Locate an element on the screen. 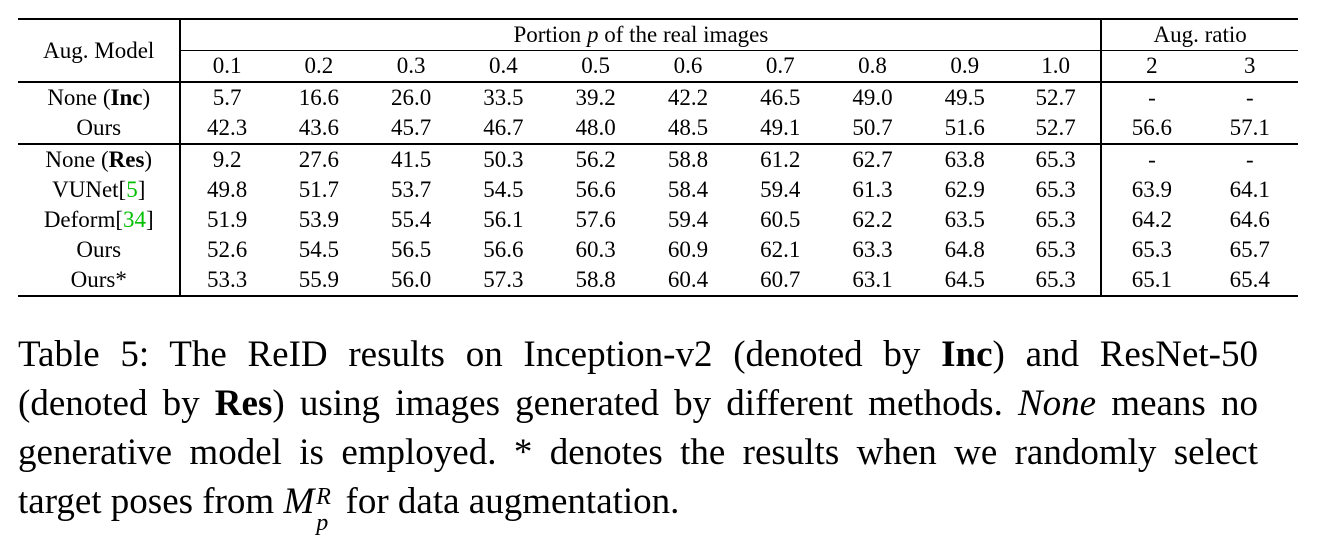  model-name-cell: Deform[34] is located at coordinates (100, 220).